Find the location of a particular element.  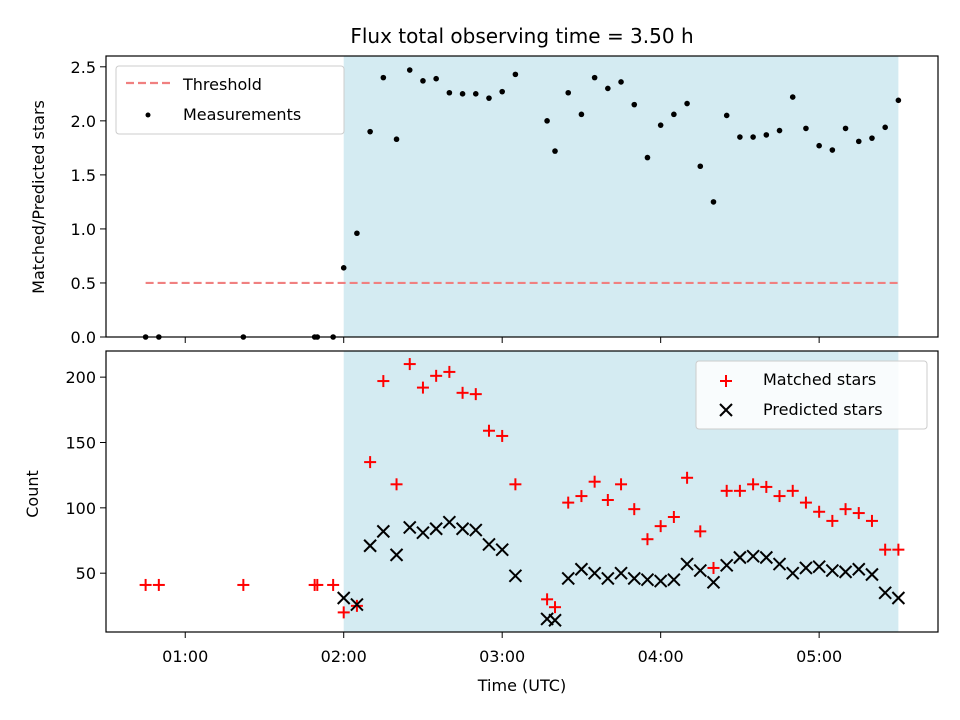

legend-matched-swatch is located at coordinates (726, 381).